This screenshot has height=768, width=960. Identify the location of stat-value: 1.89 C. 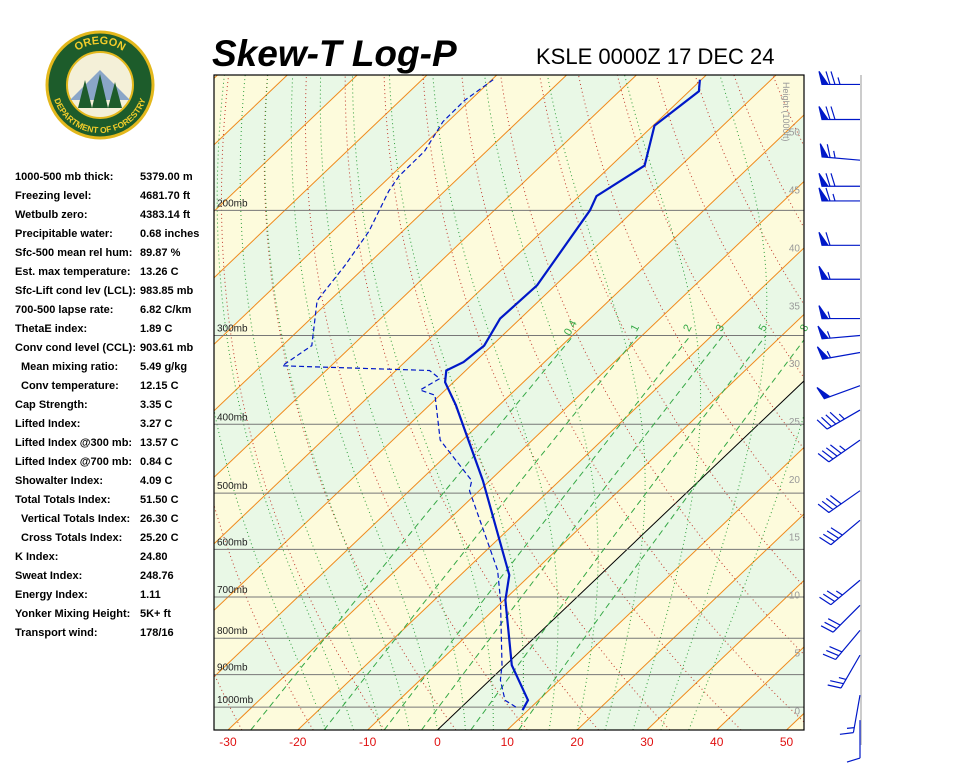
(156, 329).